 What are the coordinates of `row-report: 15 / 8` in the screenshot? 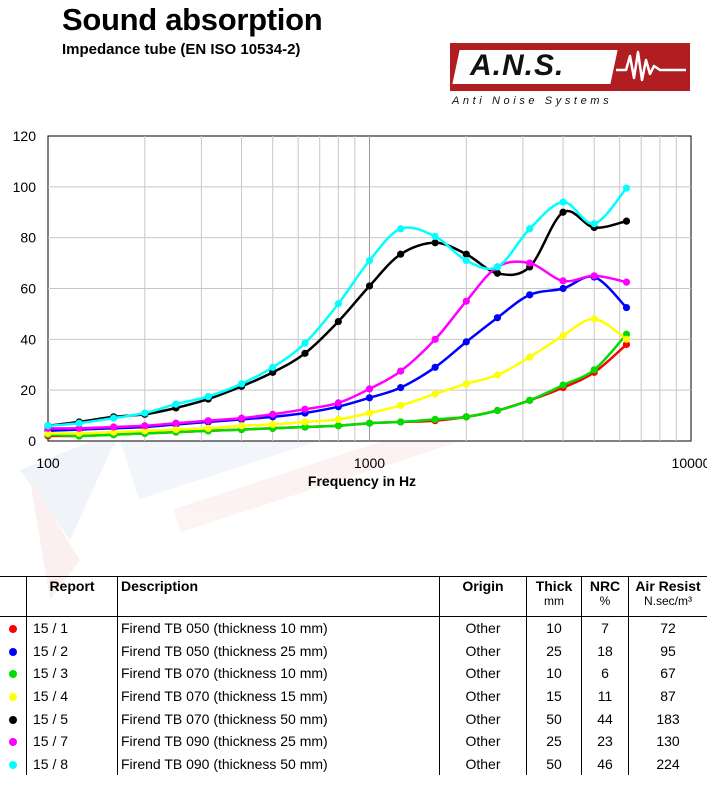 It's located at (72, 764).